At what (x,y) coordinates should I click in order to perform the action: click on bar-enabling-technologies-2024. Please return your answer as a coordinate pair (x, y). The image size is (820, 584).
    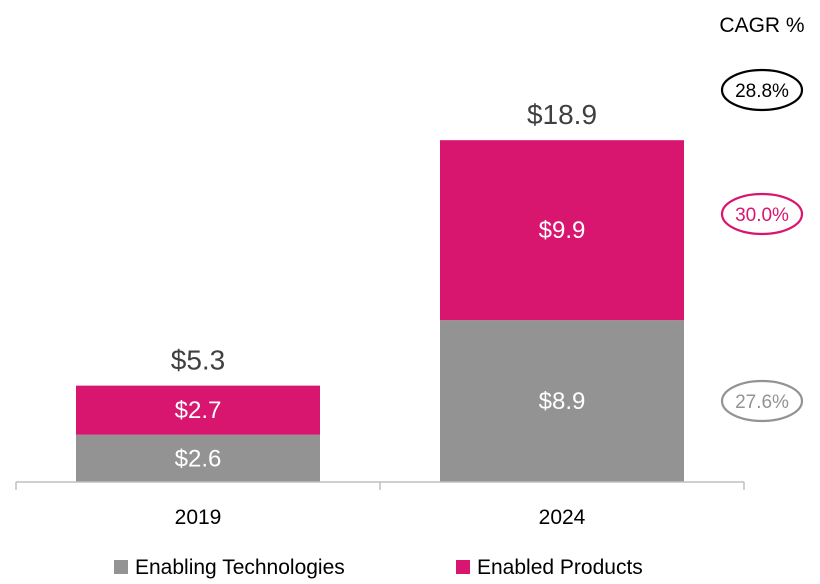
    Looking at the image, I should click on (562, 401).